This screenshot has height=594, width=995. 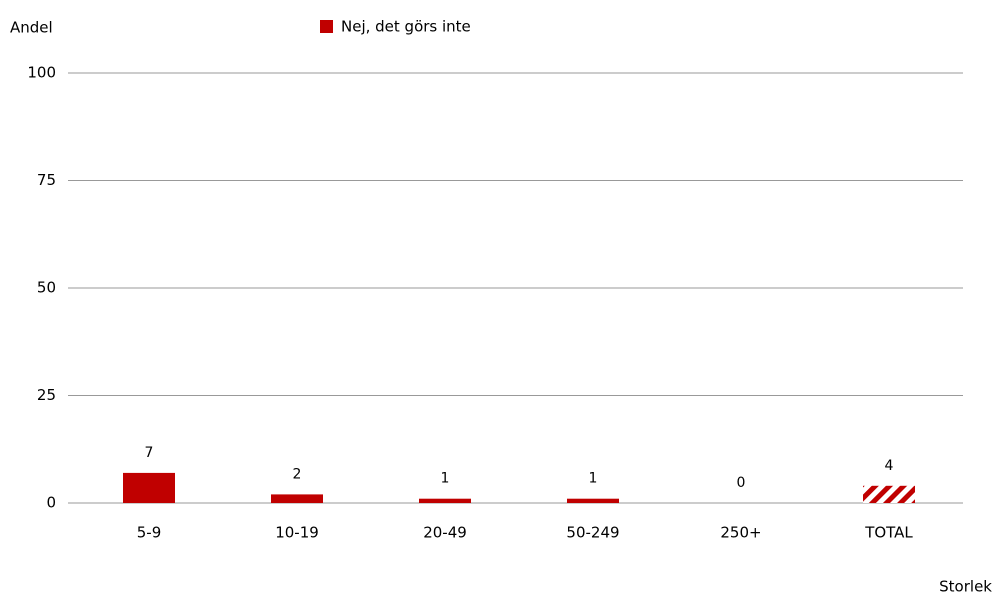 I want to click on y-tick-label: 100, so click(x=41, y=73).